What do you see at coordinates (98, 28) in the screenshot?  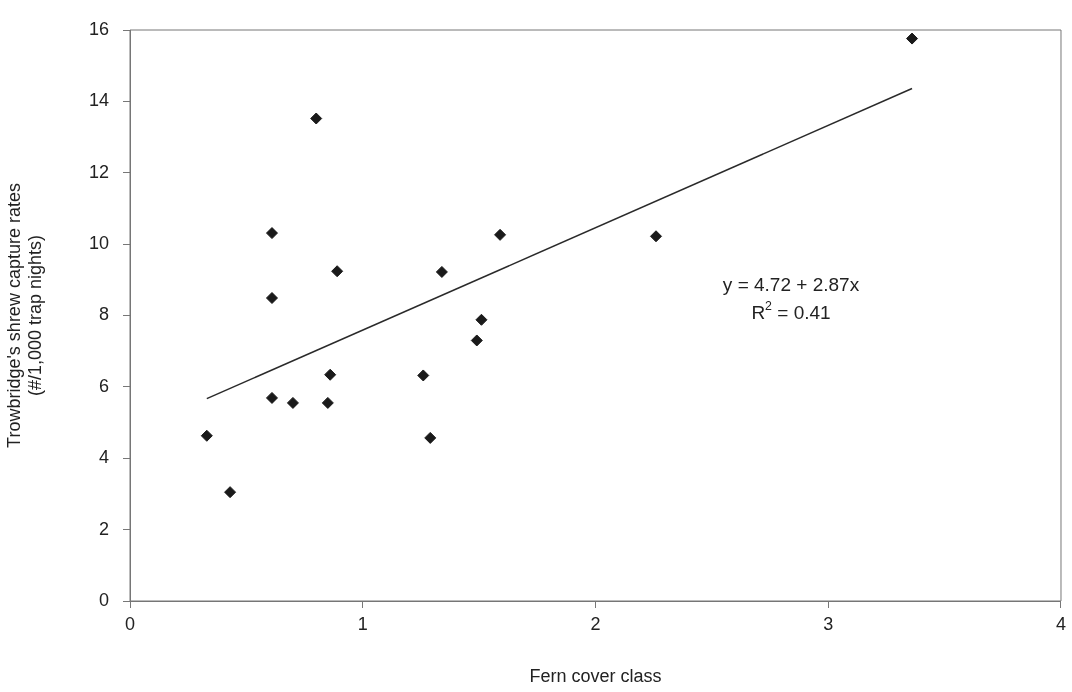 I see `y-tick-label: 16` at bounding box center [98, 28].